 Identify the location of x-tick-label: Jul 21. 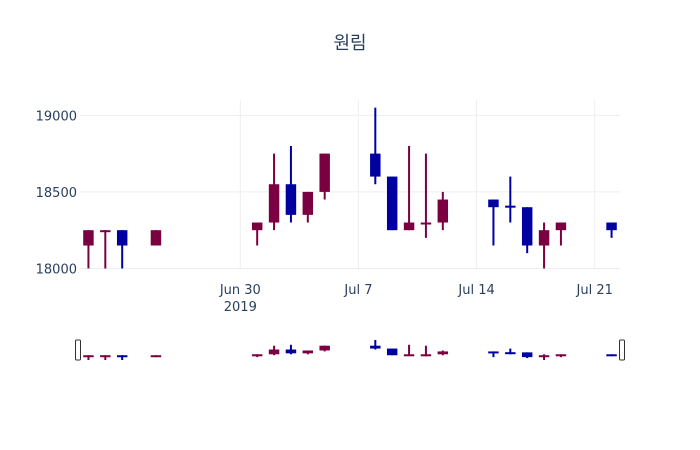
(594, 290).